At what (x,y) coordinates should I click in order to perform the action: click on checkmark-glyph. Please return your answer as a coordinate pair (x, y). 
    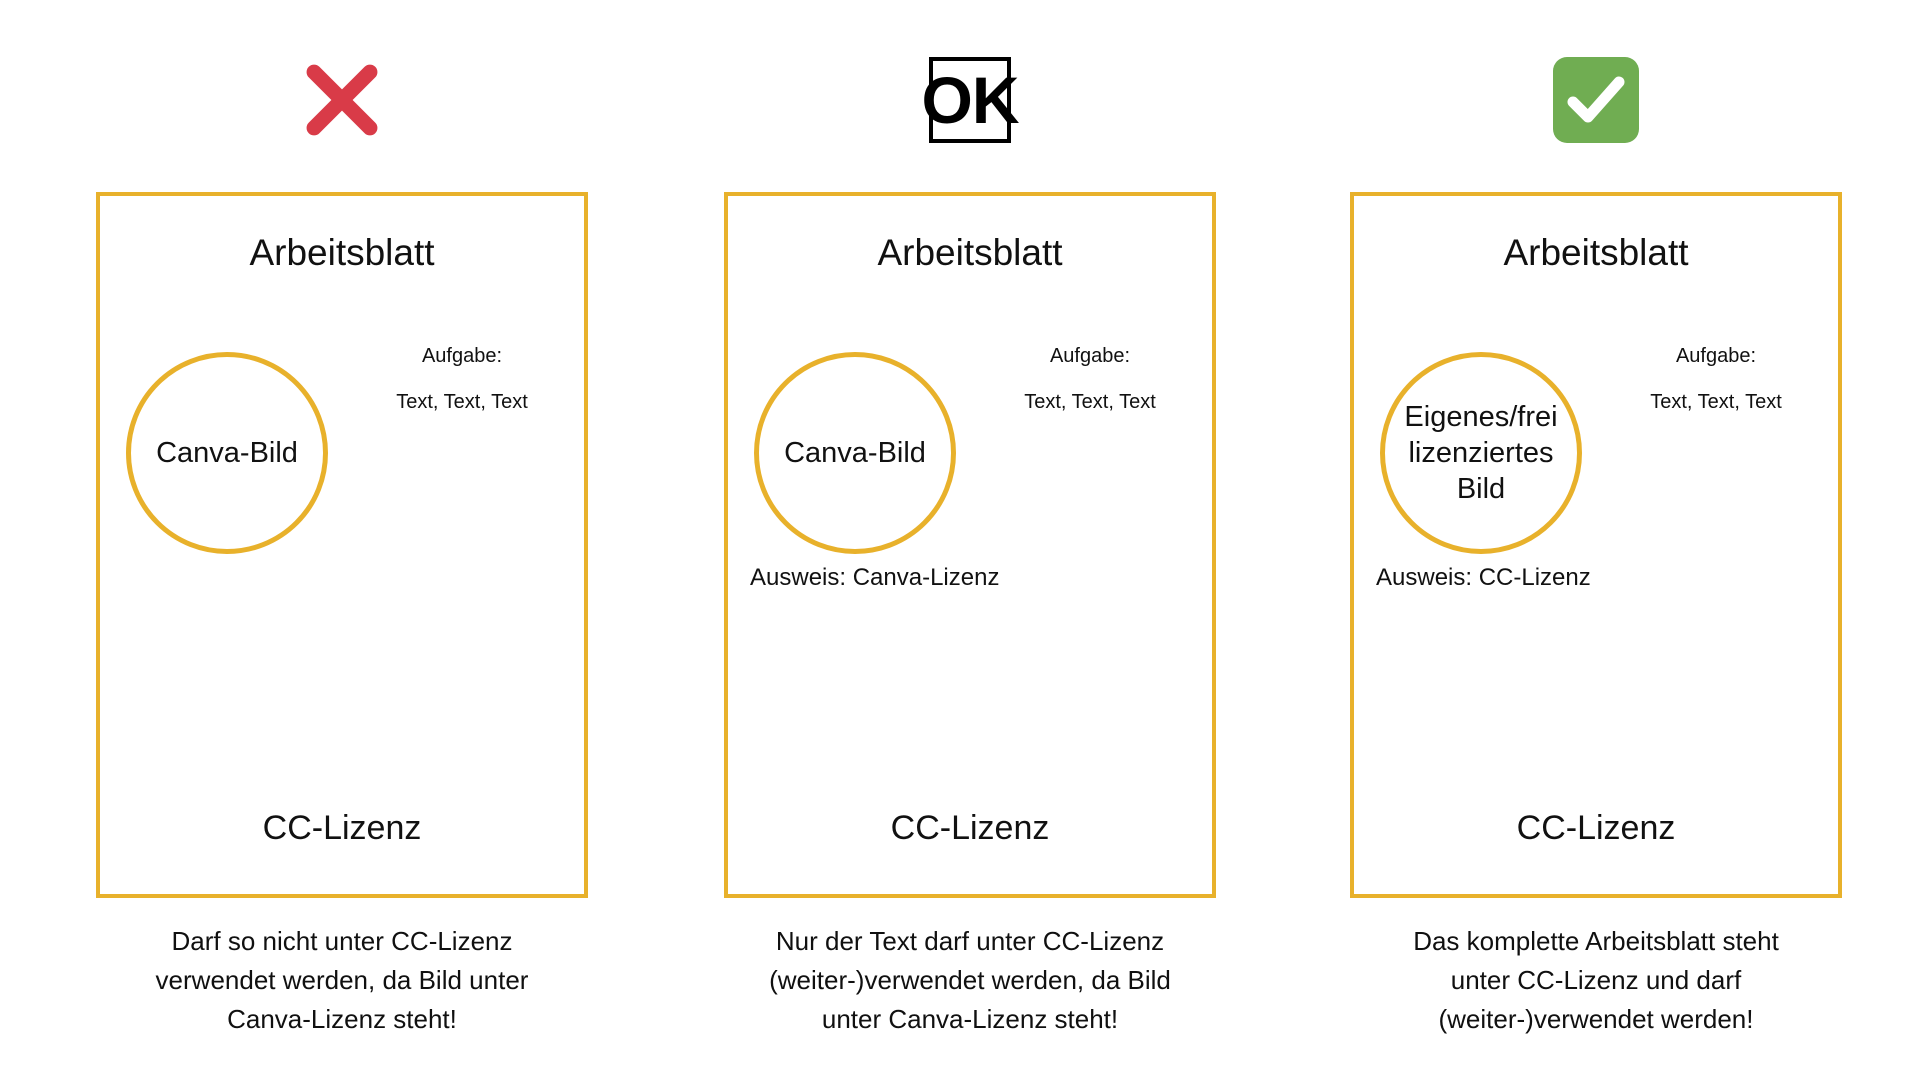
    Looking at the image, I should click on (1596, 99).